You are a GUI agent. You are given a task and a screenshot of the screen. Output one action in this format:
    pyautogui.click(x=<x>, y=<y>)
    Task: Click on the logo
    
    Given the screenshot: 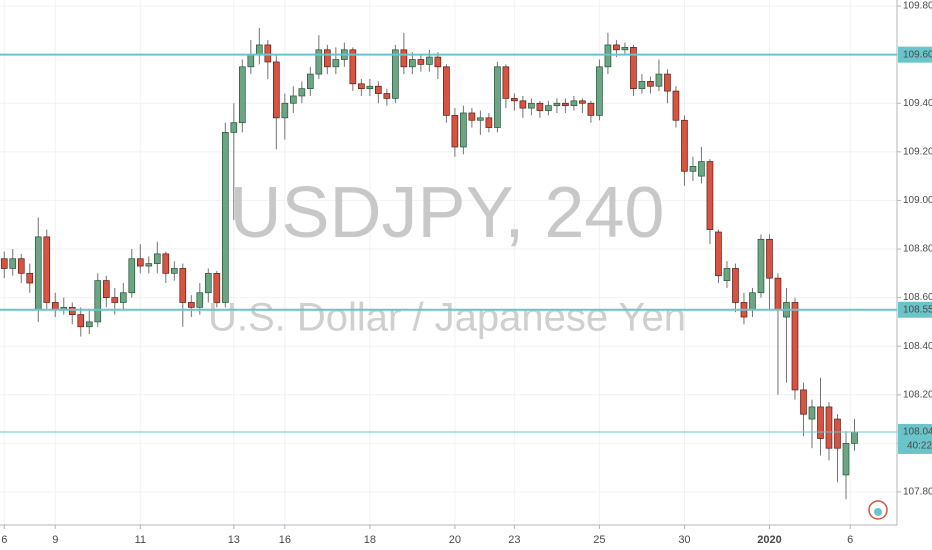 What is the action you would take?
    pyautogui.click(x=878, y=510)
    